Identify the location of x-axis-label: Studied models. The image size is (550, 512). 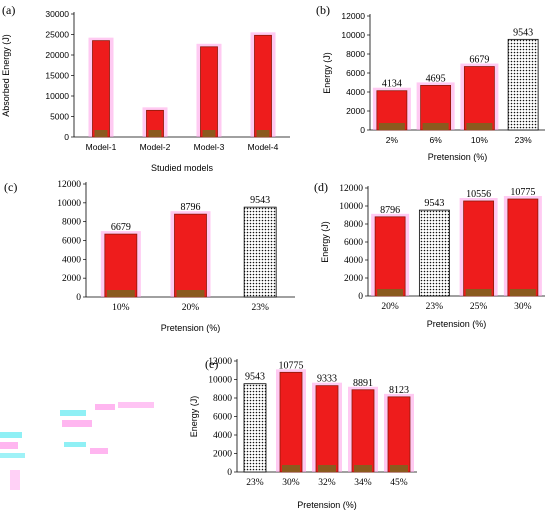
(182, 168).